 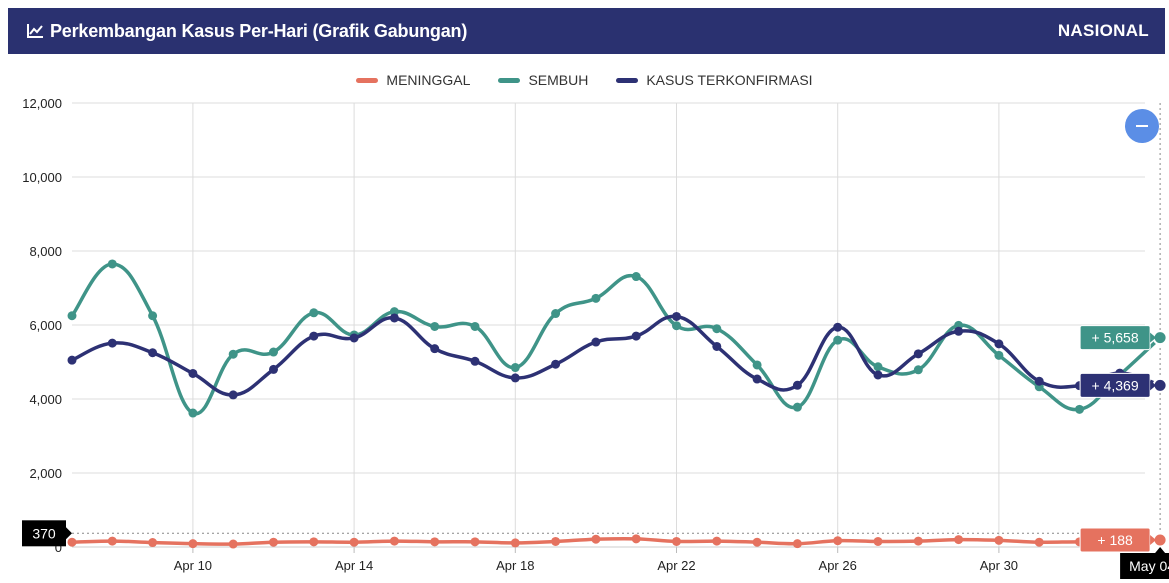 I want to click on x-tick-label: Apr 26, so click(x=838, y=565).